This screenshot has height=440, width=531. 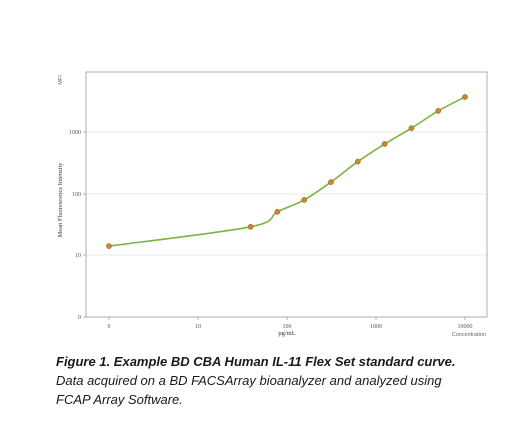 I want to click on y-tick-label: 0, so click(x=79, y=318).